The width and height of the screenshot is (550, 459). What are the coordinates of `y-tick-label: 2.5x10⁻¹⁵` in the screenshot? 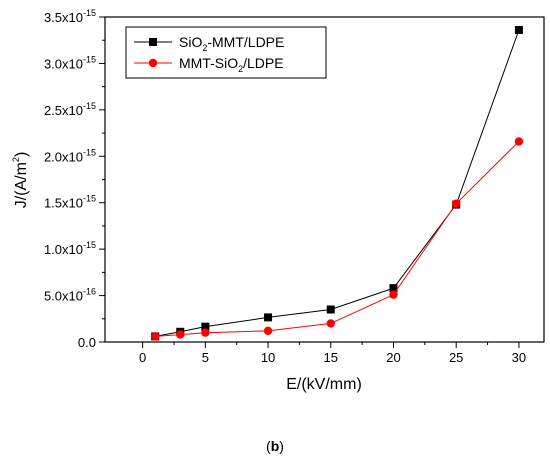 It's located at (70, 109).